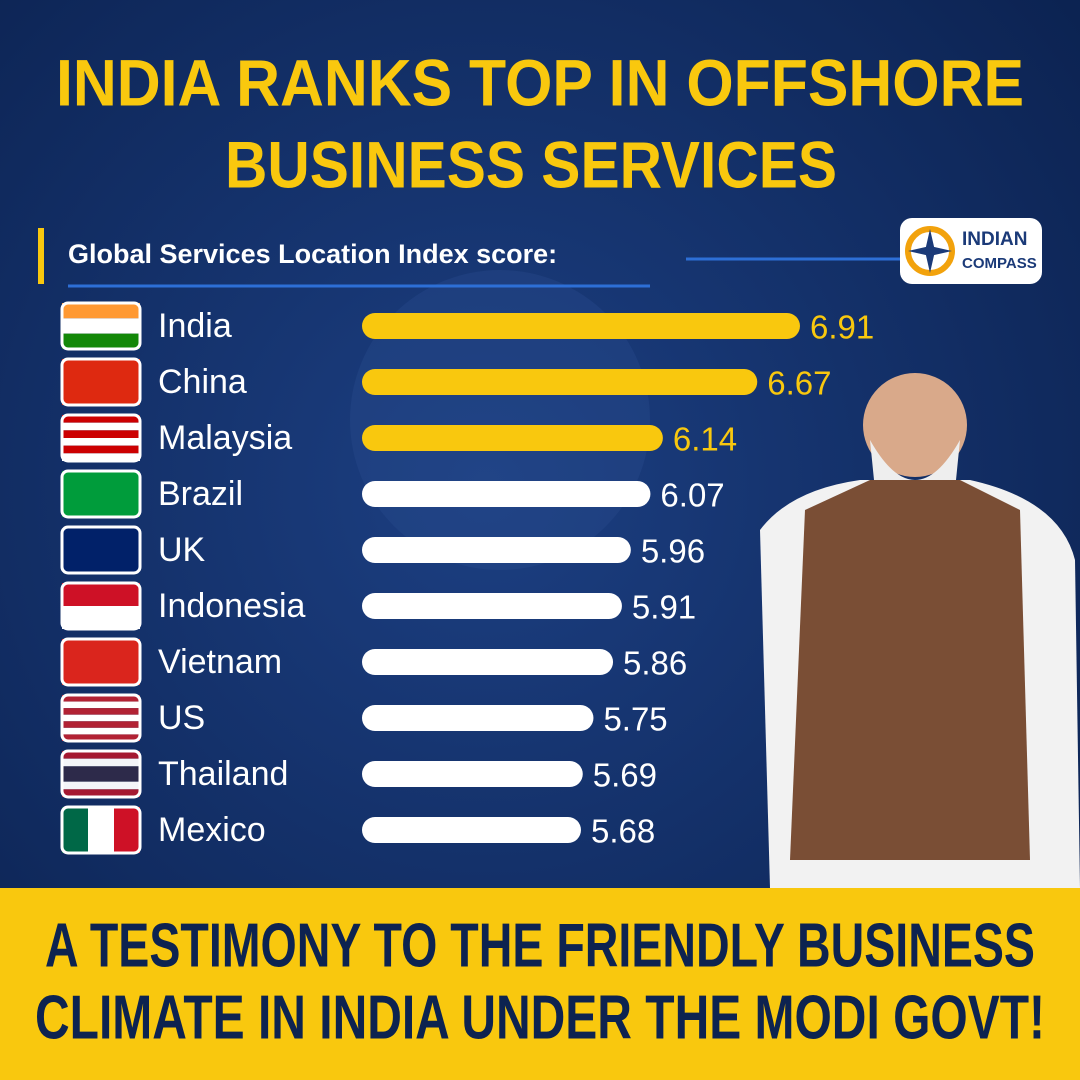 Image resolution: width=1080 pixels, height=1080 pixels. What do you see at coordinates (799, 383) in the screenshot?
I see `value-label: 6.67` at bounding box center [799, 383].